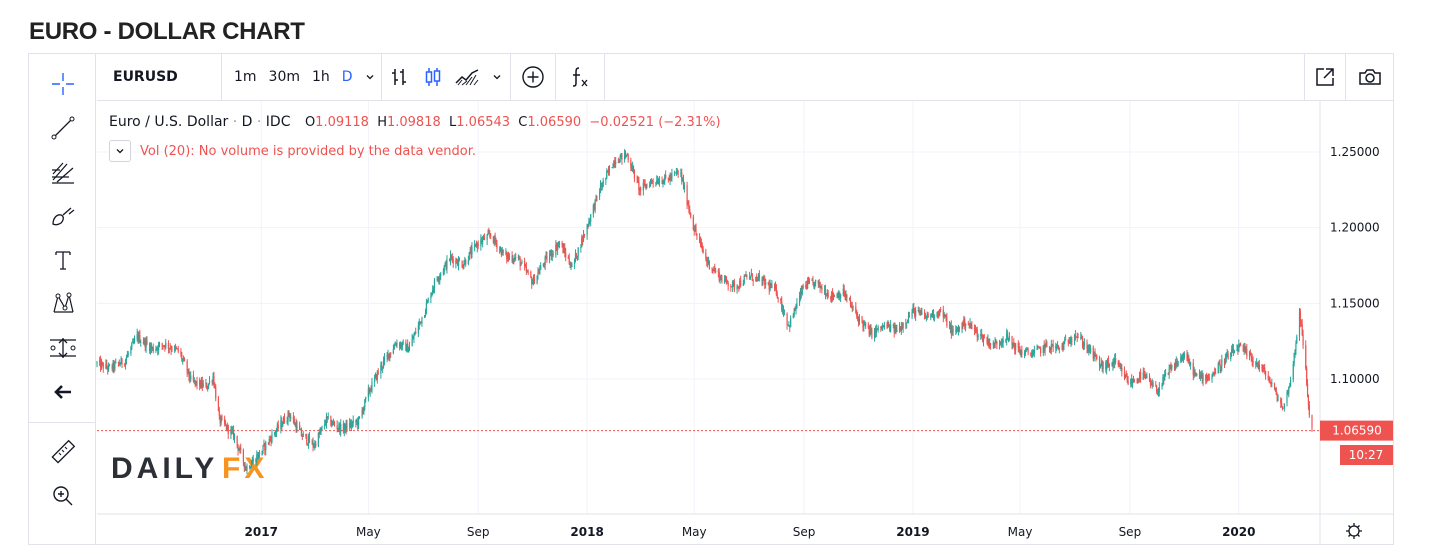 This screenshot has height=551, width=1435. Describe the element at coordinates (169, 122) in the screenshot. I see `legend-symbol-title: Euro / U.S. Dollar` at that location.